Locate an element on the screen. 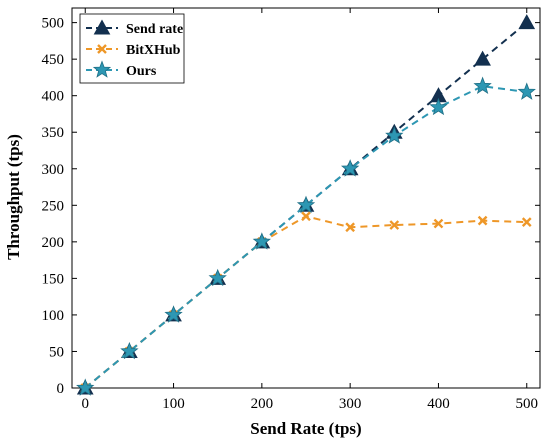 The width and height of the screenshot is (550, 442). x-axis-title: Send Rate (tps) is located at coordinates (305, 428).